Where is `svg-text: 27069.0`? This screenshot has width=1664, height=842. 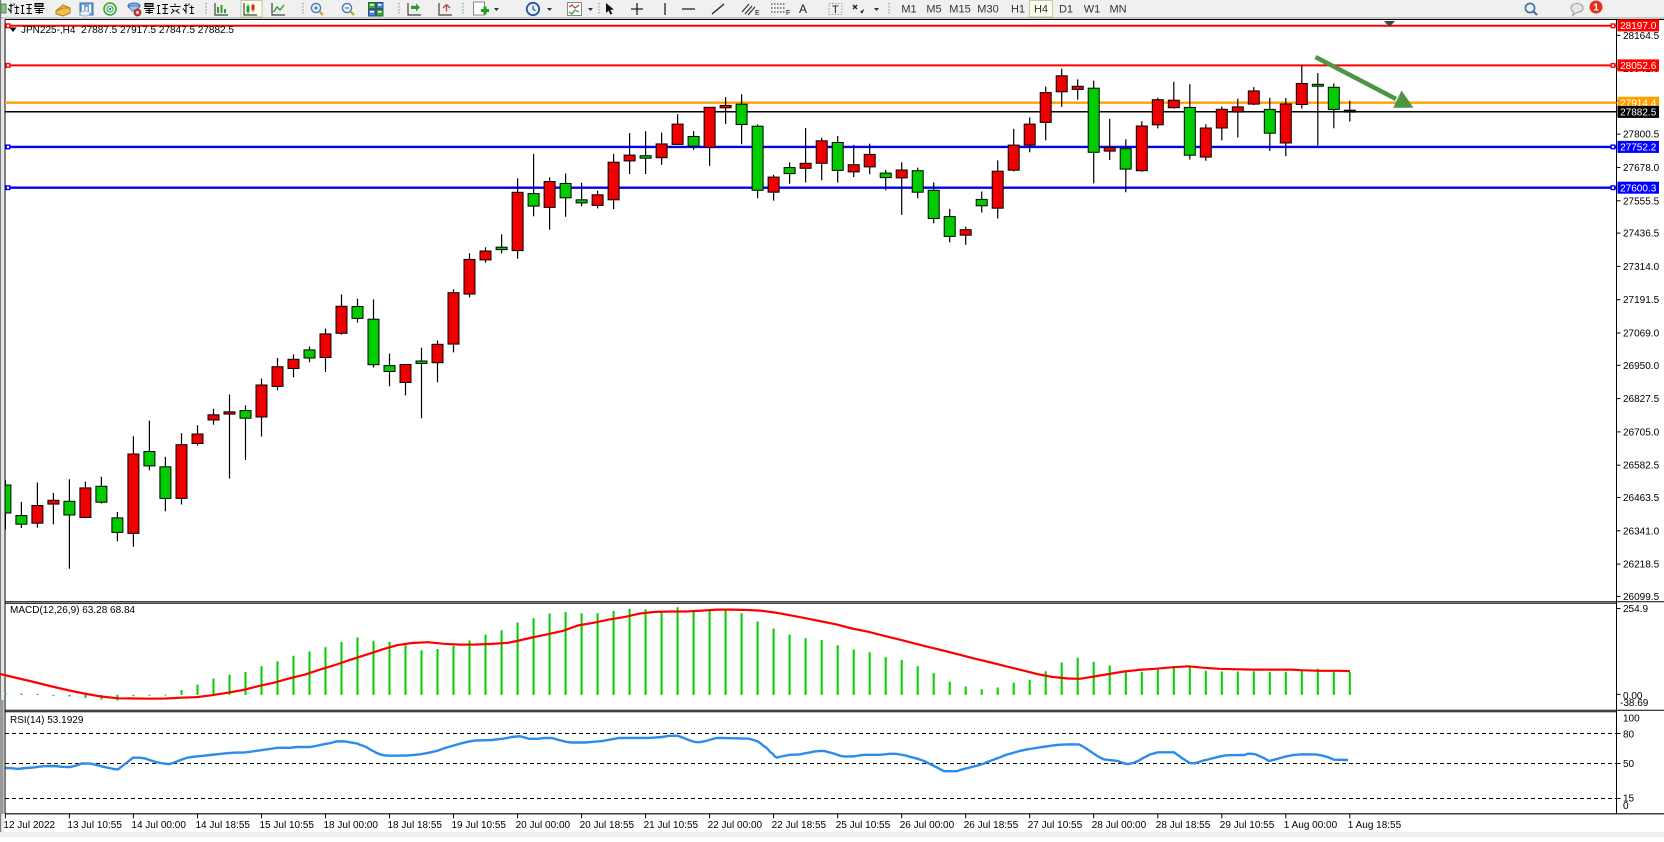
svg-text: 27069.0 is located at coordinates (1641, 334).